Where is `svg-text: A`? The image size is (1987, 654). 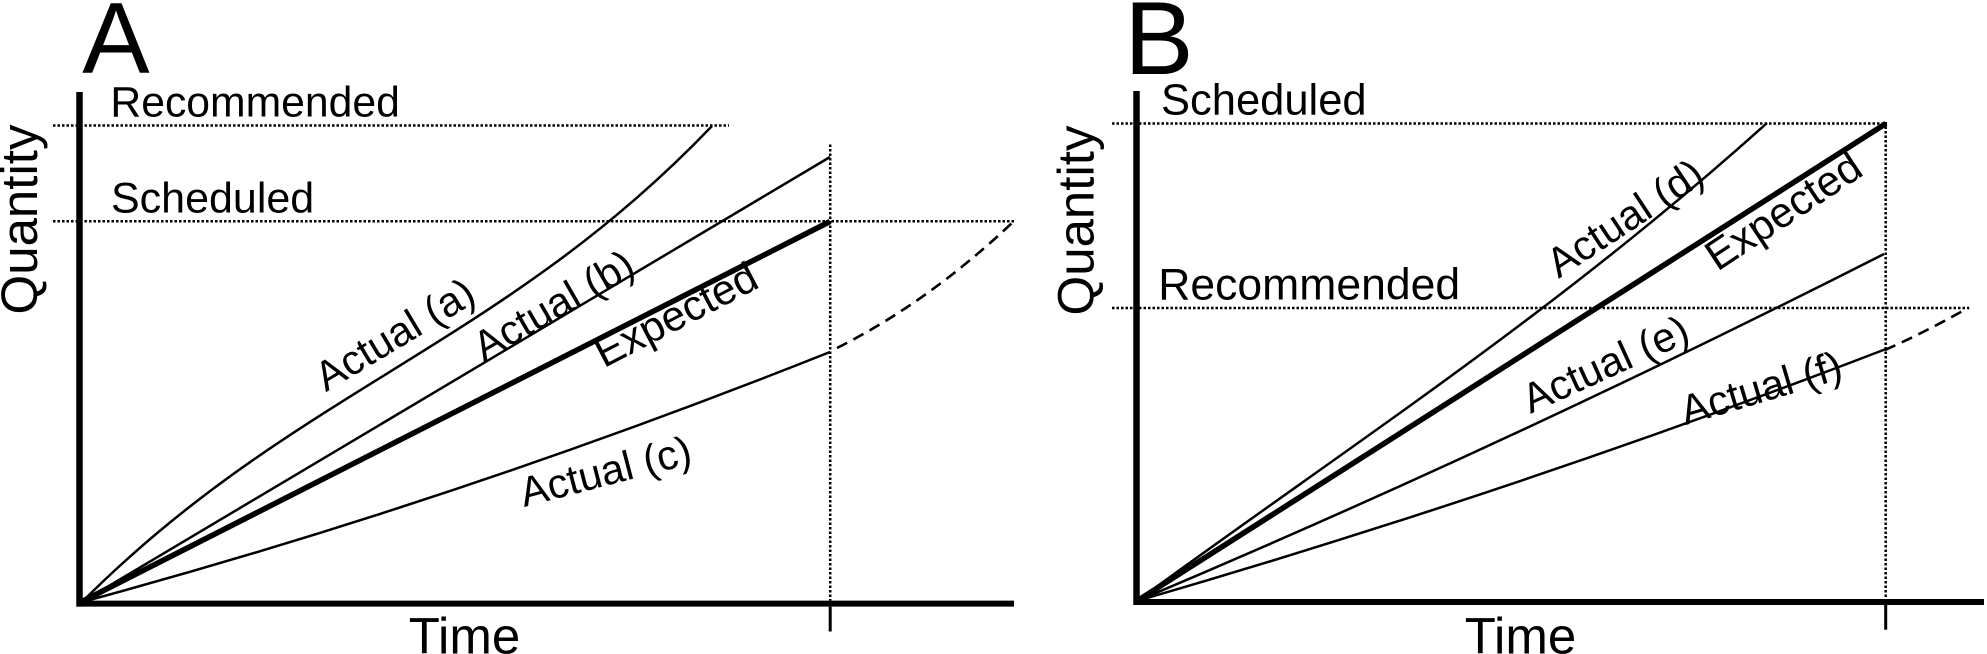 svg-text: A is located at coordinates (116, 47).